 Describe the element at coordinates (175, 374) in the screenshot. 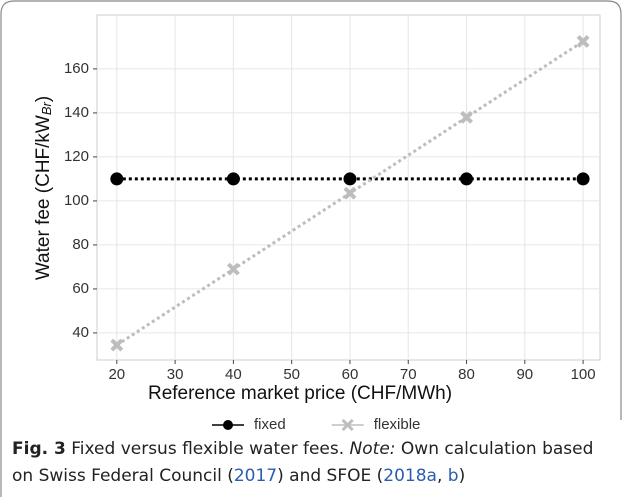

I see `x-tick-label: 30` at that location.